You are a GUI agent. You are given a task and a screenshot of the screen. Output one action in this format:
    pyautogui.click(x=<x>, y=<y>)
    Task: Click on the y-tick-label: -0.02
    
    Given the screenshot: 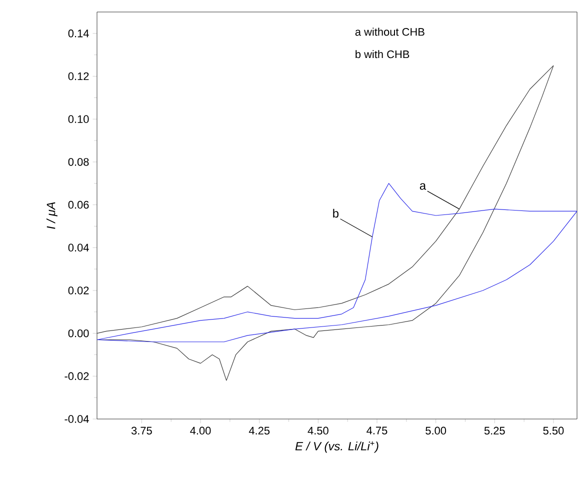 What is the action you would take?
    pyautogui.click(x=76, y=376)
    